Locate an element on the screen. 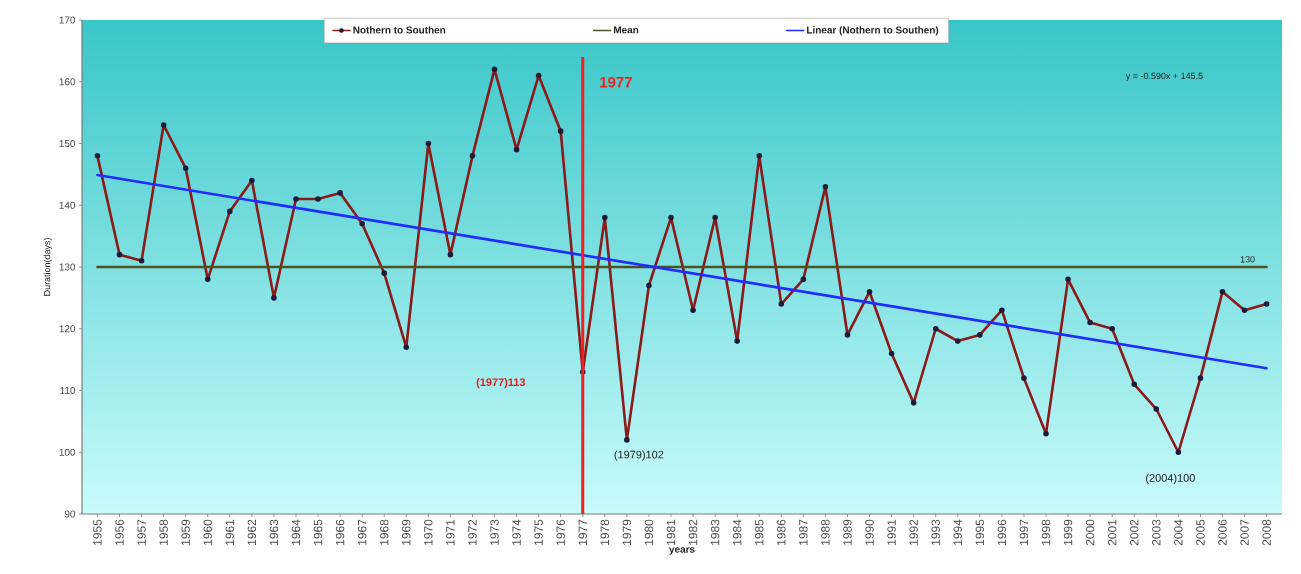  x-tick-label: 1973 is located at coordinates (494, 532).